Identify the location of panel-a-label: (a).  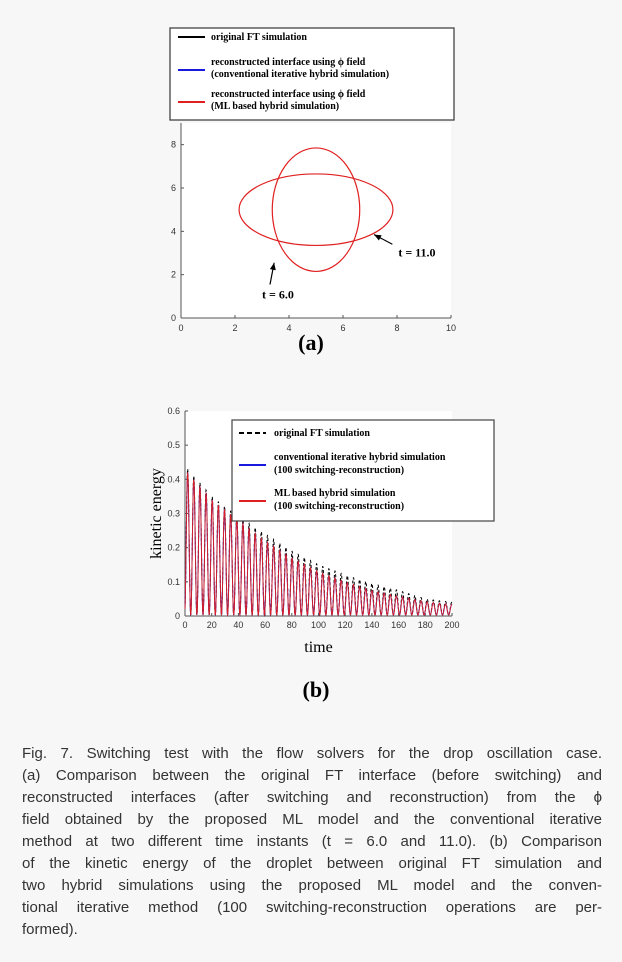
(311, 342).